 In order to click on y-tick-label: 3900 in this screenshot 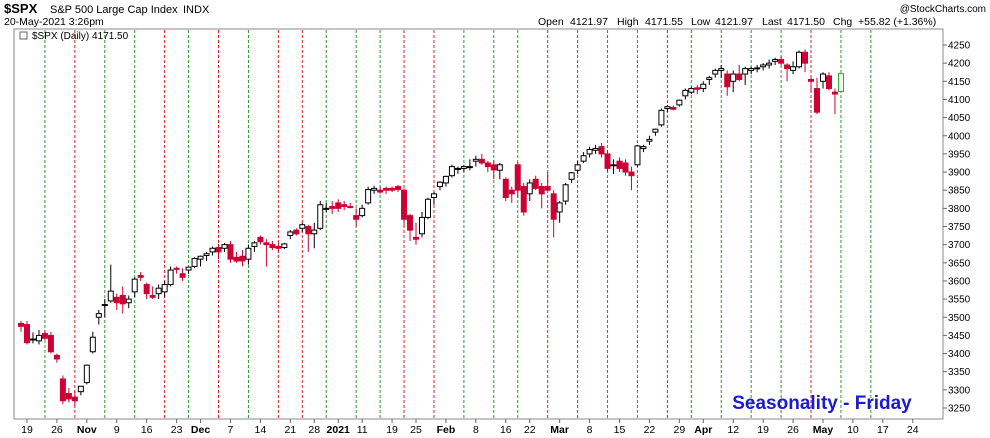, I will do `click(959, 173)`.